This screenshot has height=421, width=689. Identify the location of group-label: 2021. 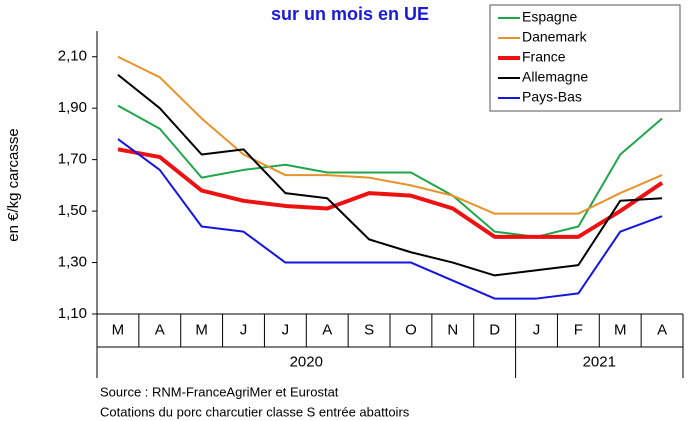
(599, 361).